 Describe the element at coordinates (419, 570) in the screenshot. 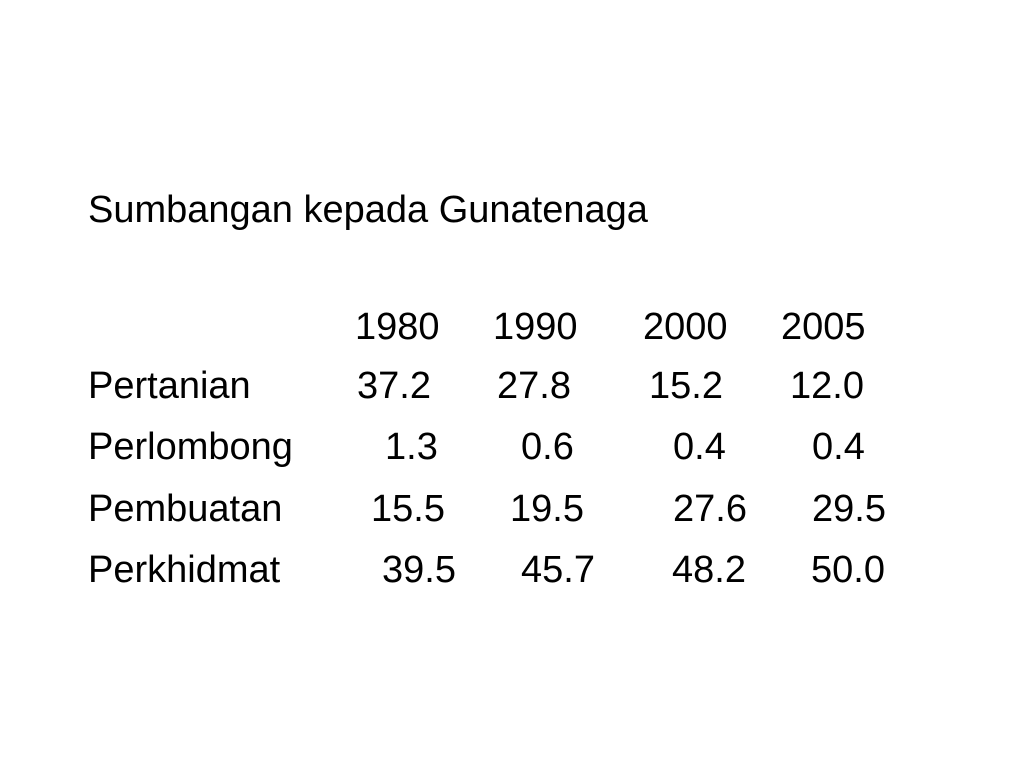

I see `cell: 39.5` at that location.